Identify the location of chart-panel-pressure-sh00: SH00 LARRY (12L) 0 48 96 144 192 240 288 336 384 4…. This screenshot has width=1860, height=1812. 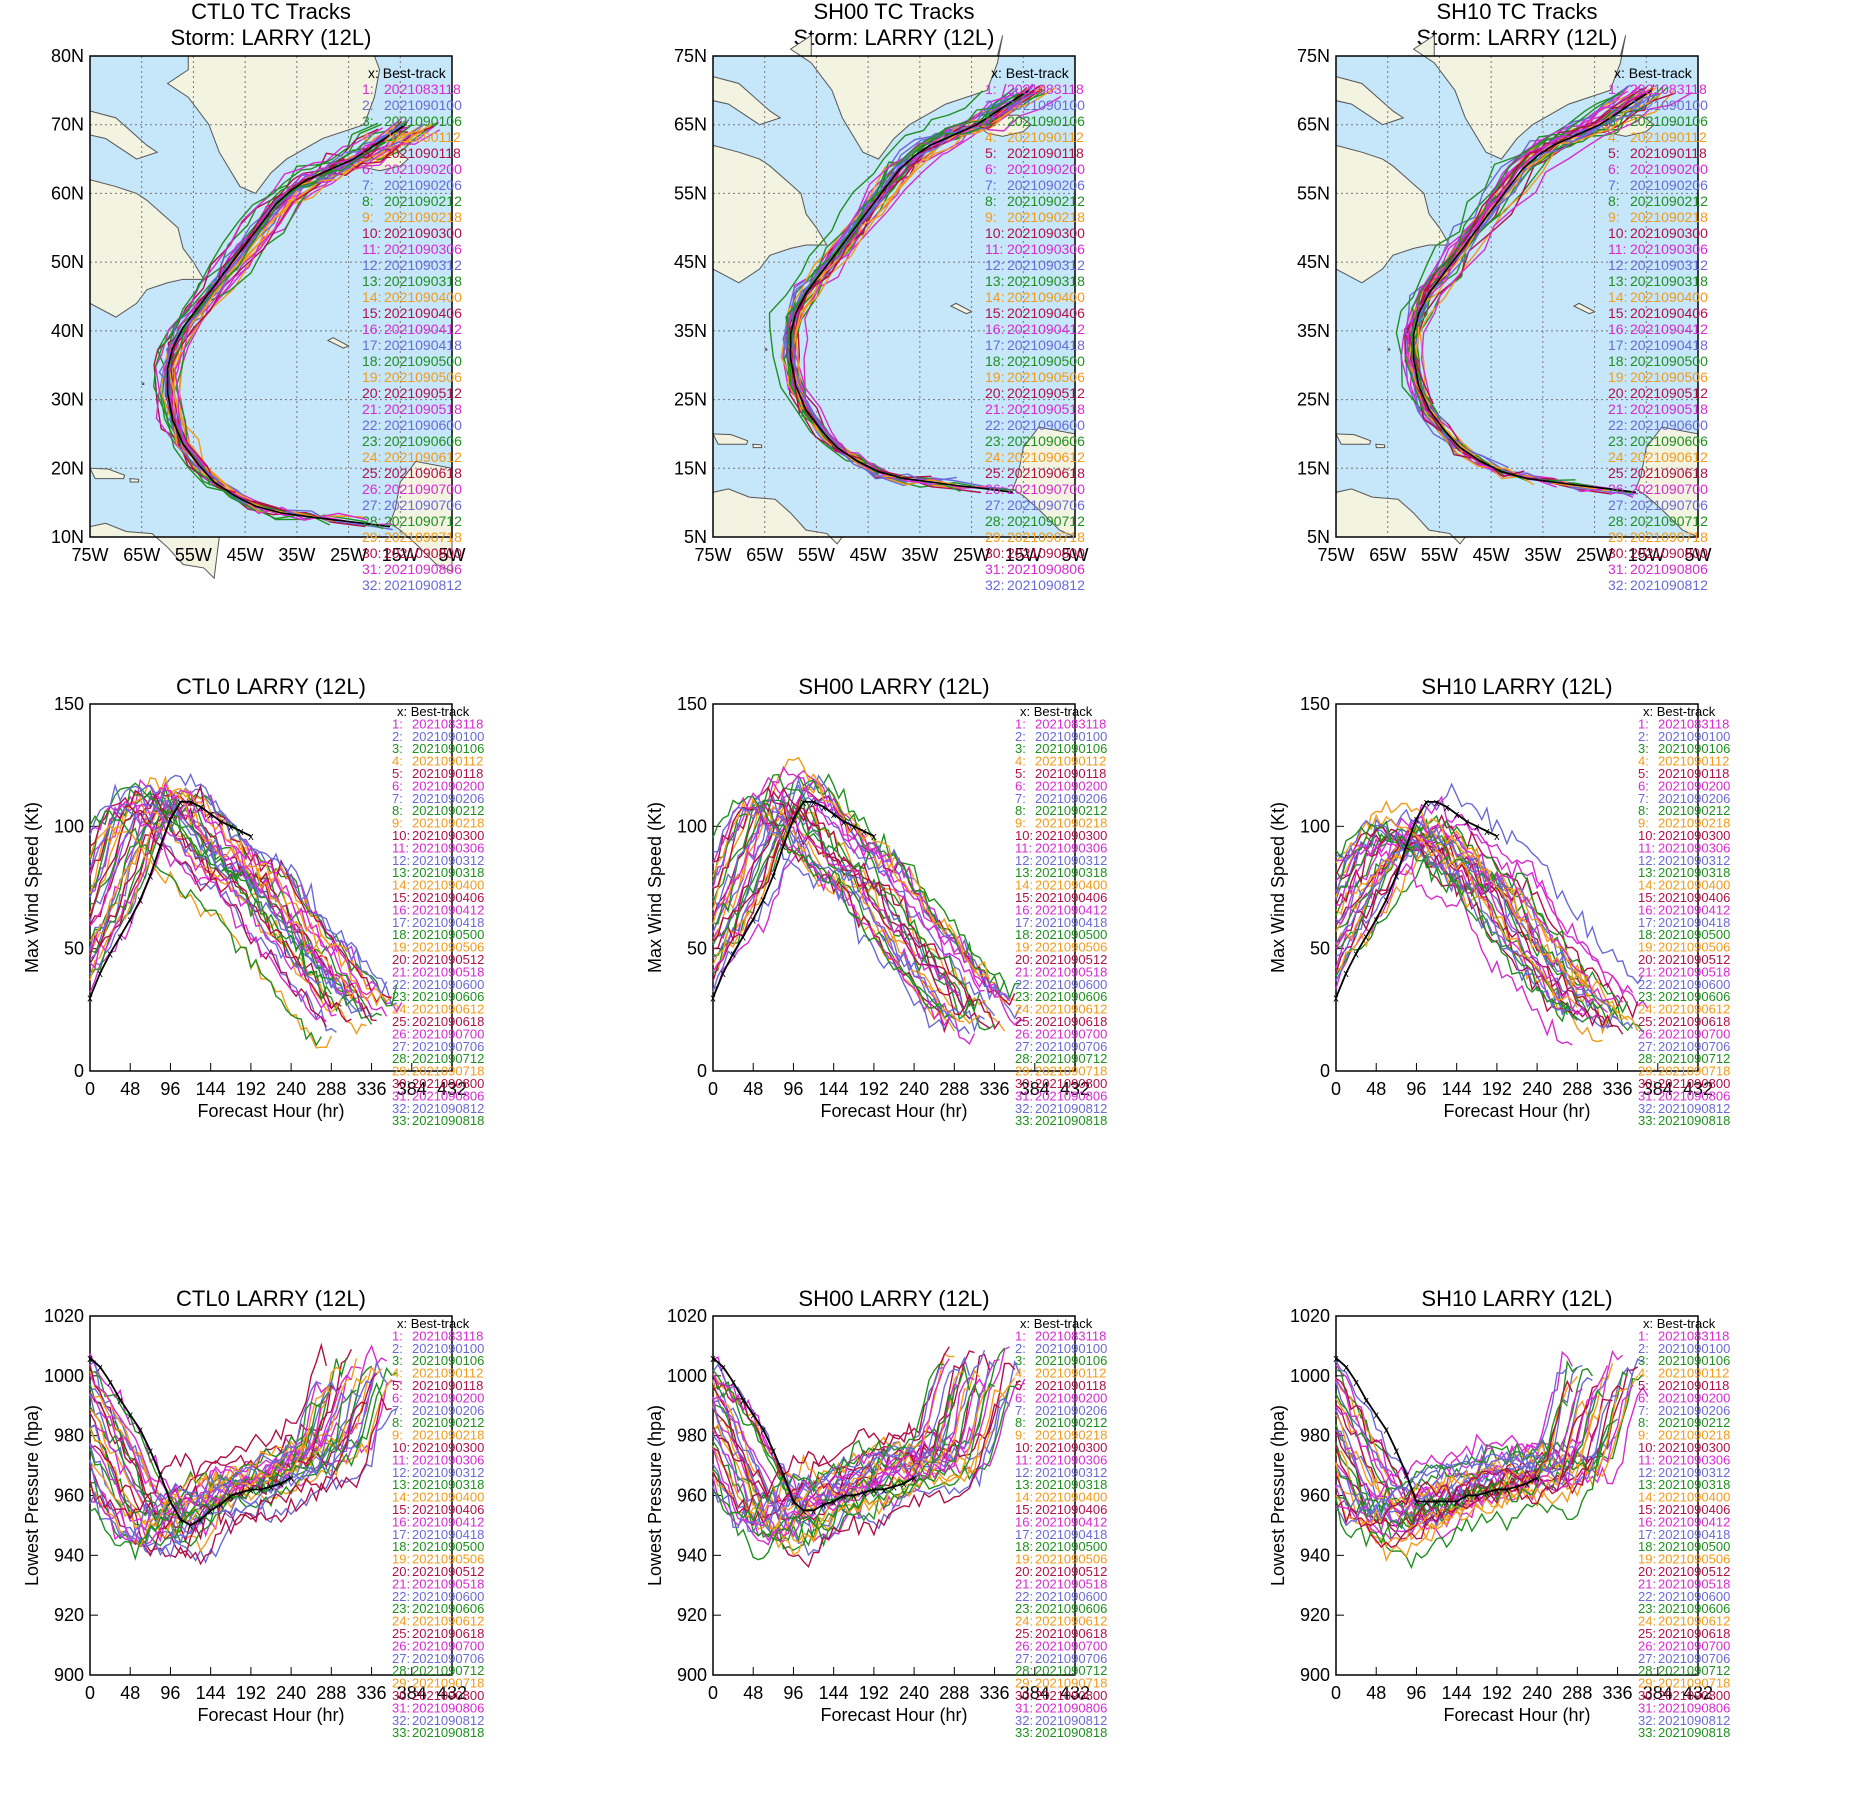
(876, 1513).